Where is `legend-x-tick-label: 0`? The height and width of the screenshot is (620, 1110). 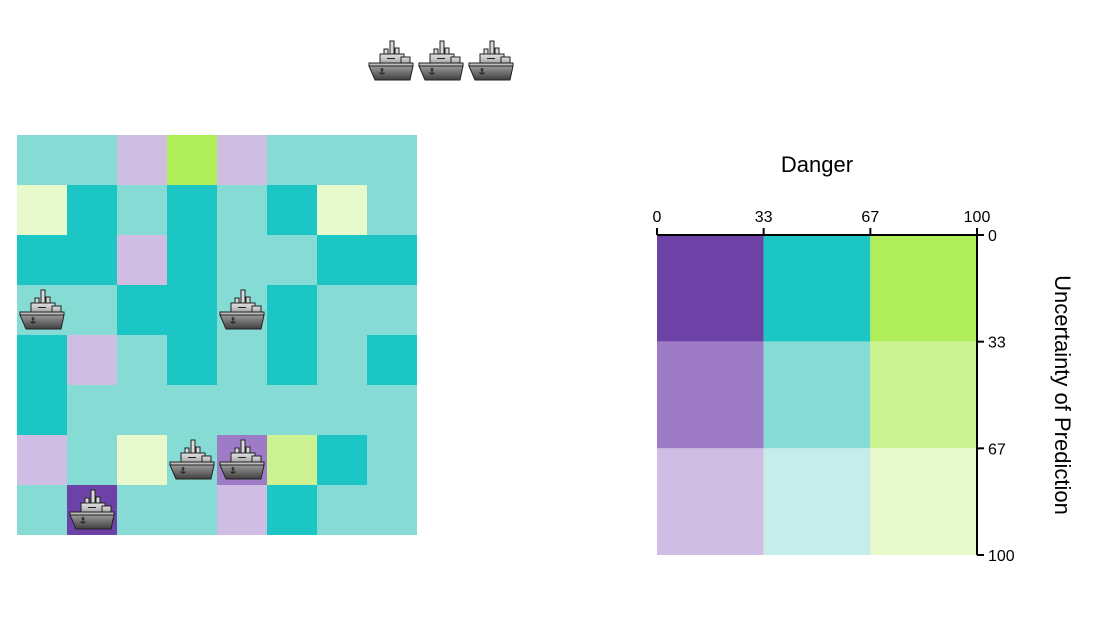
legend-x-tick-label: 0 is located at coordinates (657, 217).